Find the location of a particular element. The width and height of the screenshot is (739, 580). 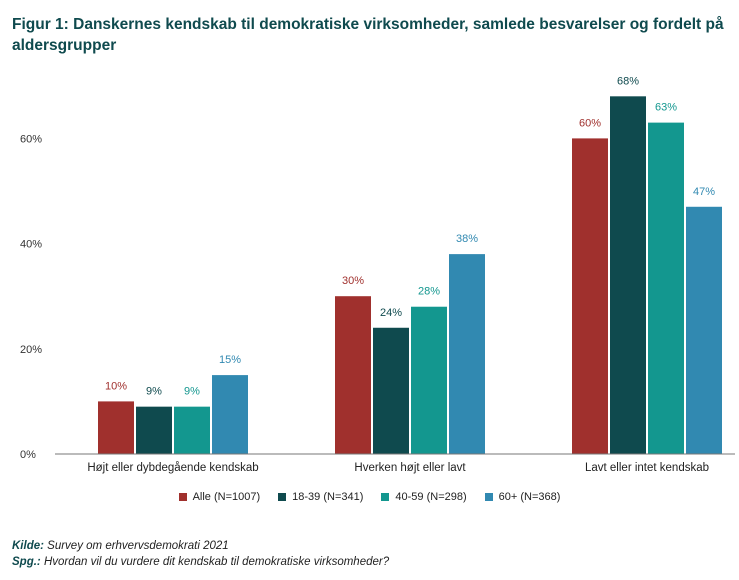

y-tick-label: 0% is located at coordinates (28, 455).